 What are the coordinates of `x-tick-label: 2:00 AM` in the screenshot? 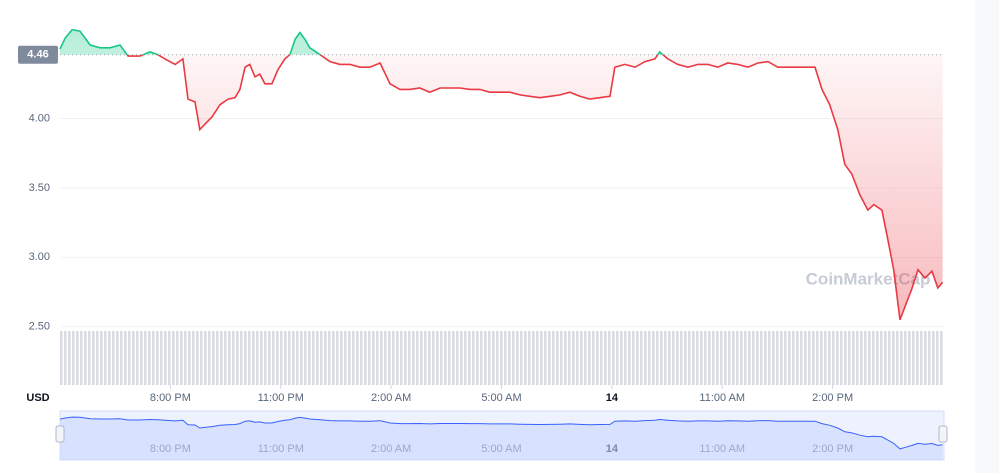 It's located at (391, 398).